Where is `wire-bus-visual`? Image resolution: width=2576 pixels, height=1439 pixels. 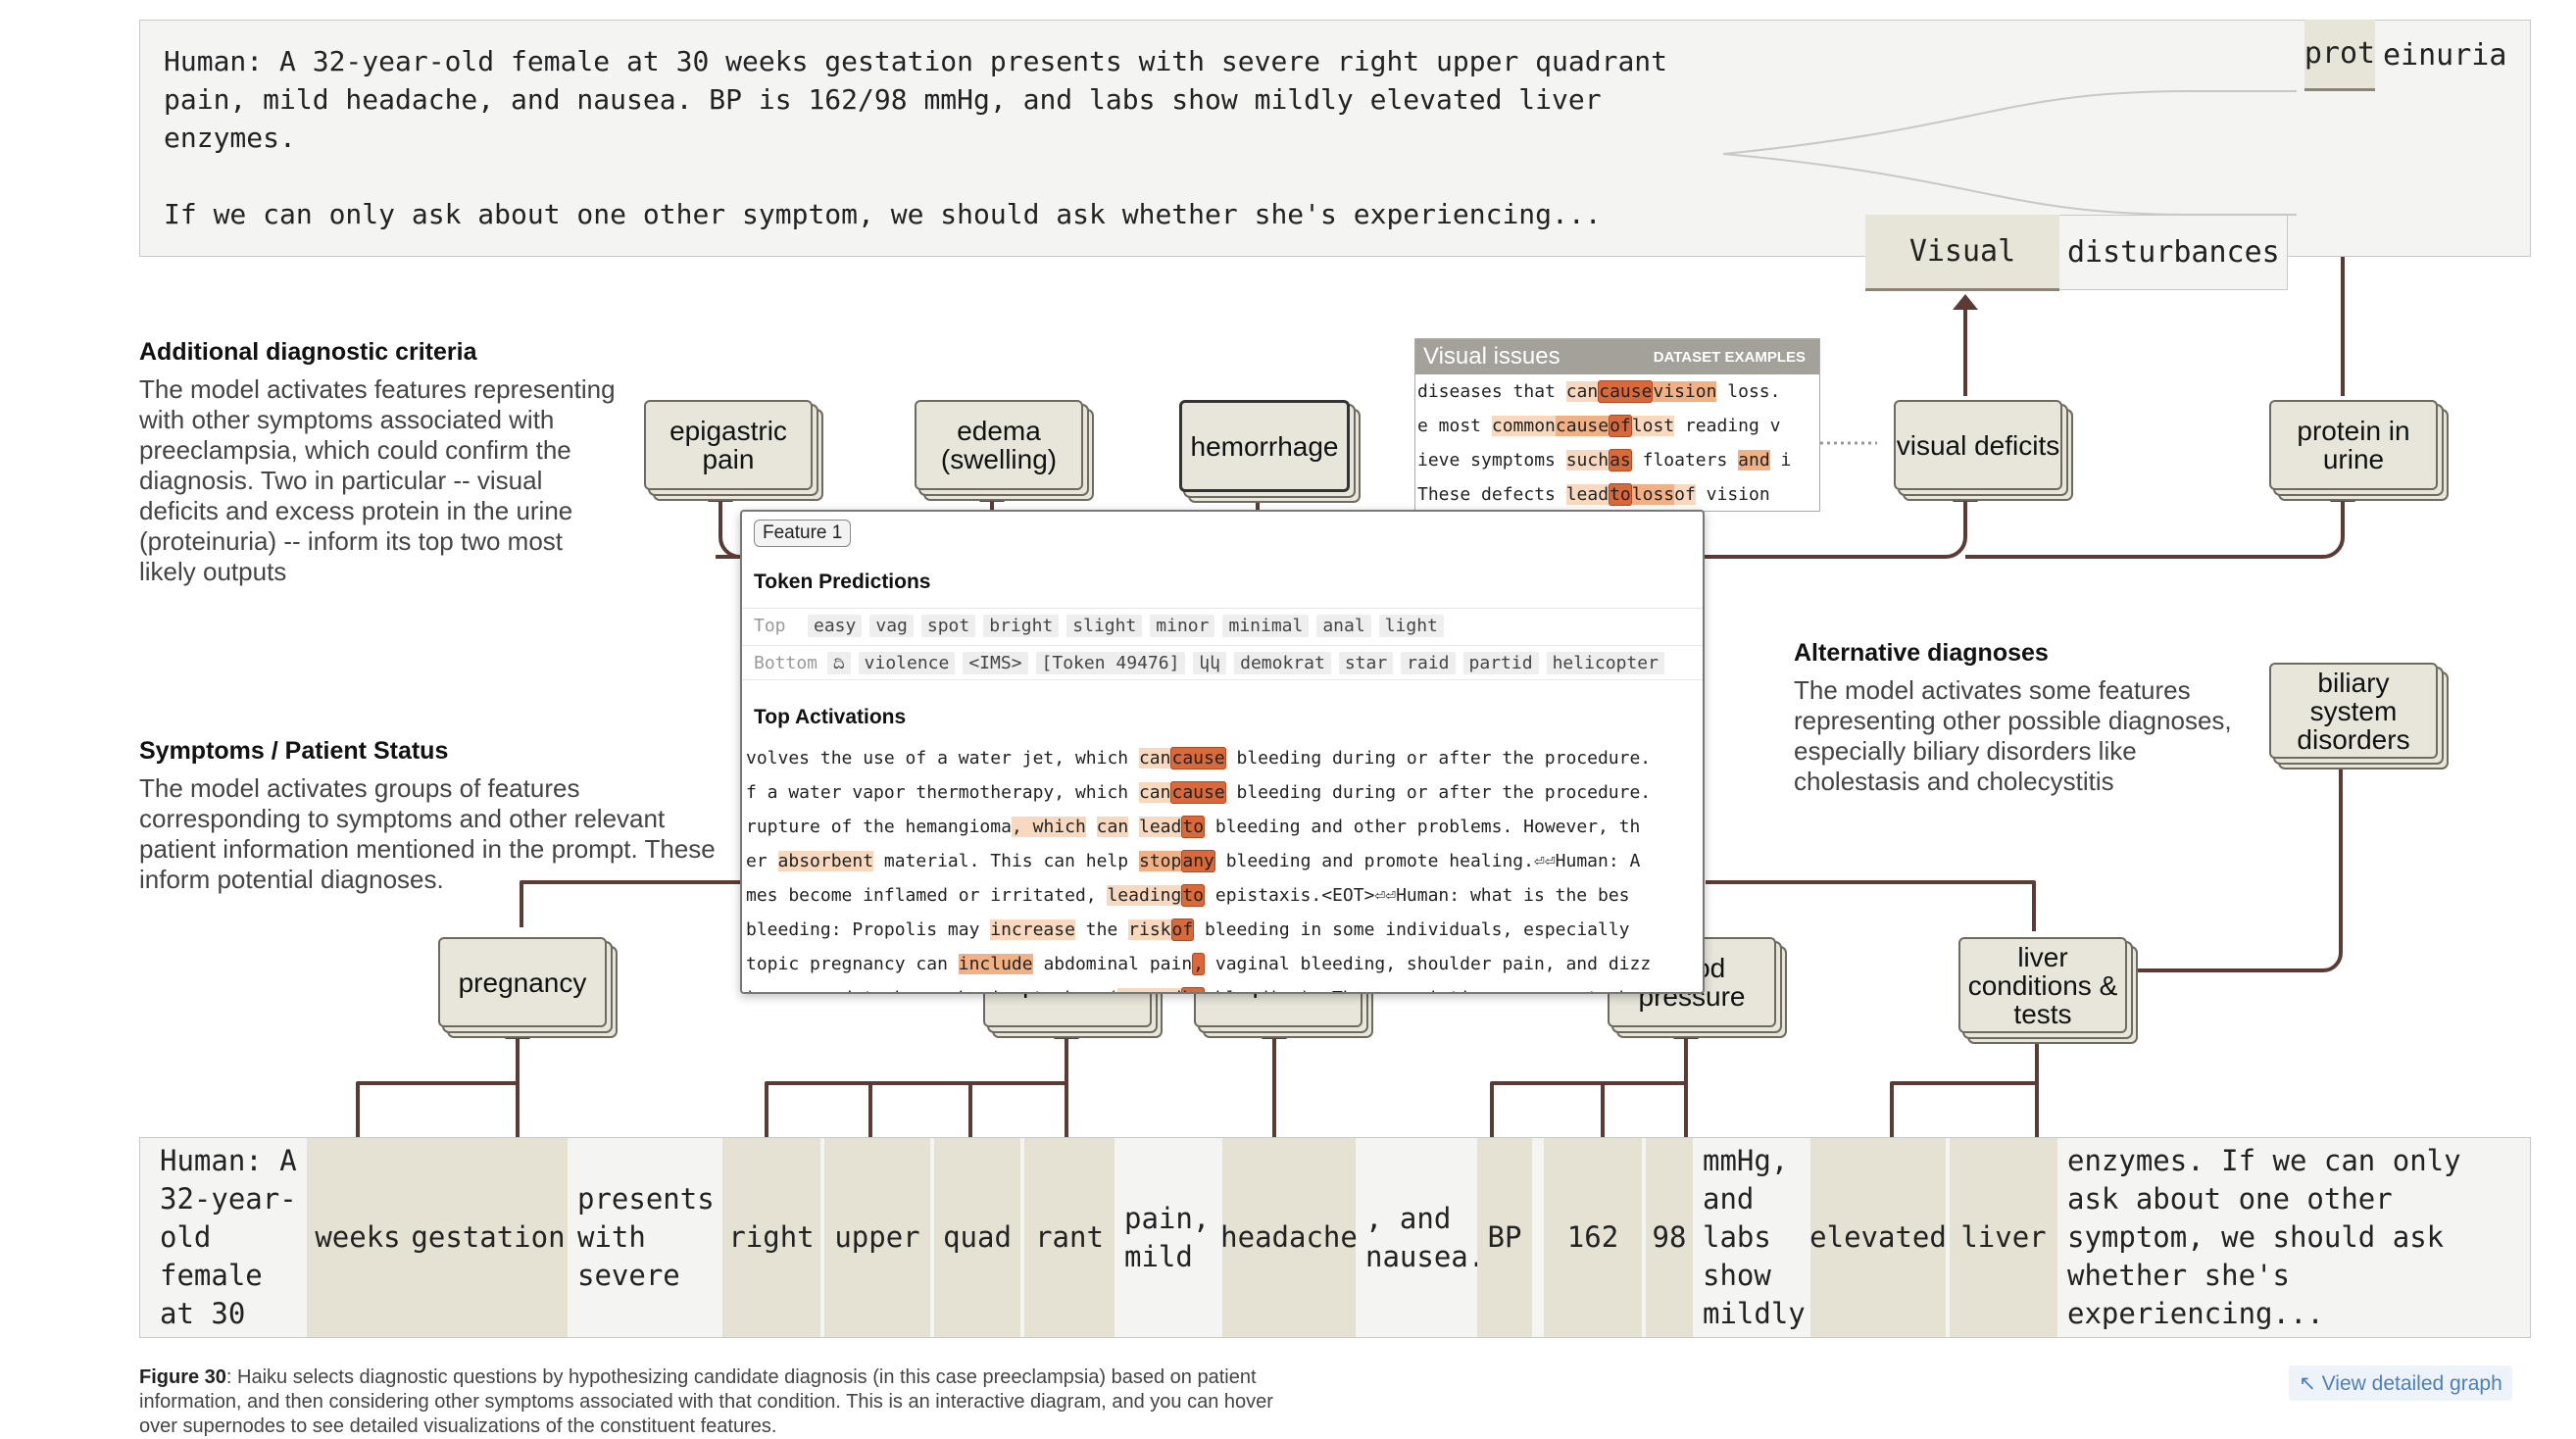 wire-bus-visual is located at coordinates (1834, 529).